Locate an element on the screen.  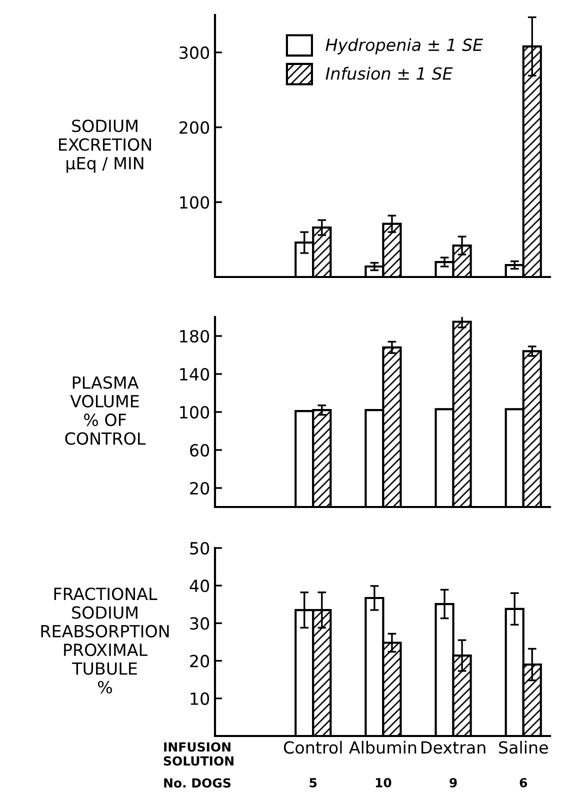
y-tick-label: 40 is located at coordinates (200, 586).